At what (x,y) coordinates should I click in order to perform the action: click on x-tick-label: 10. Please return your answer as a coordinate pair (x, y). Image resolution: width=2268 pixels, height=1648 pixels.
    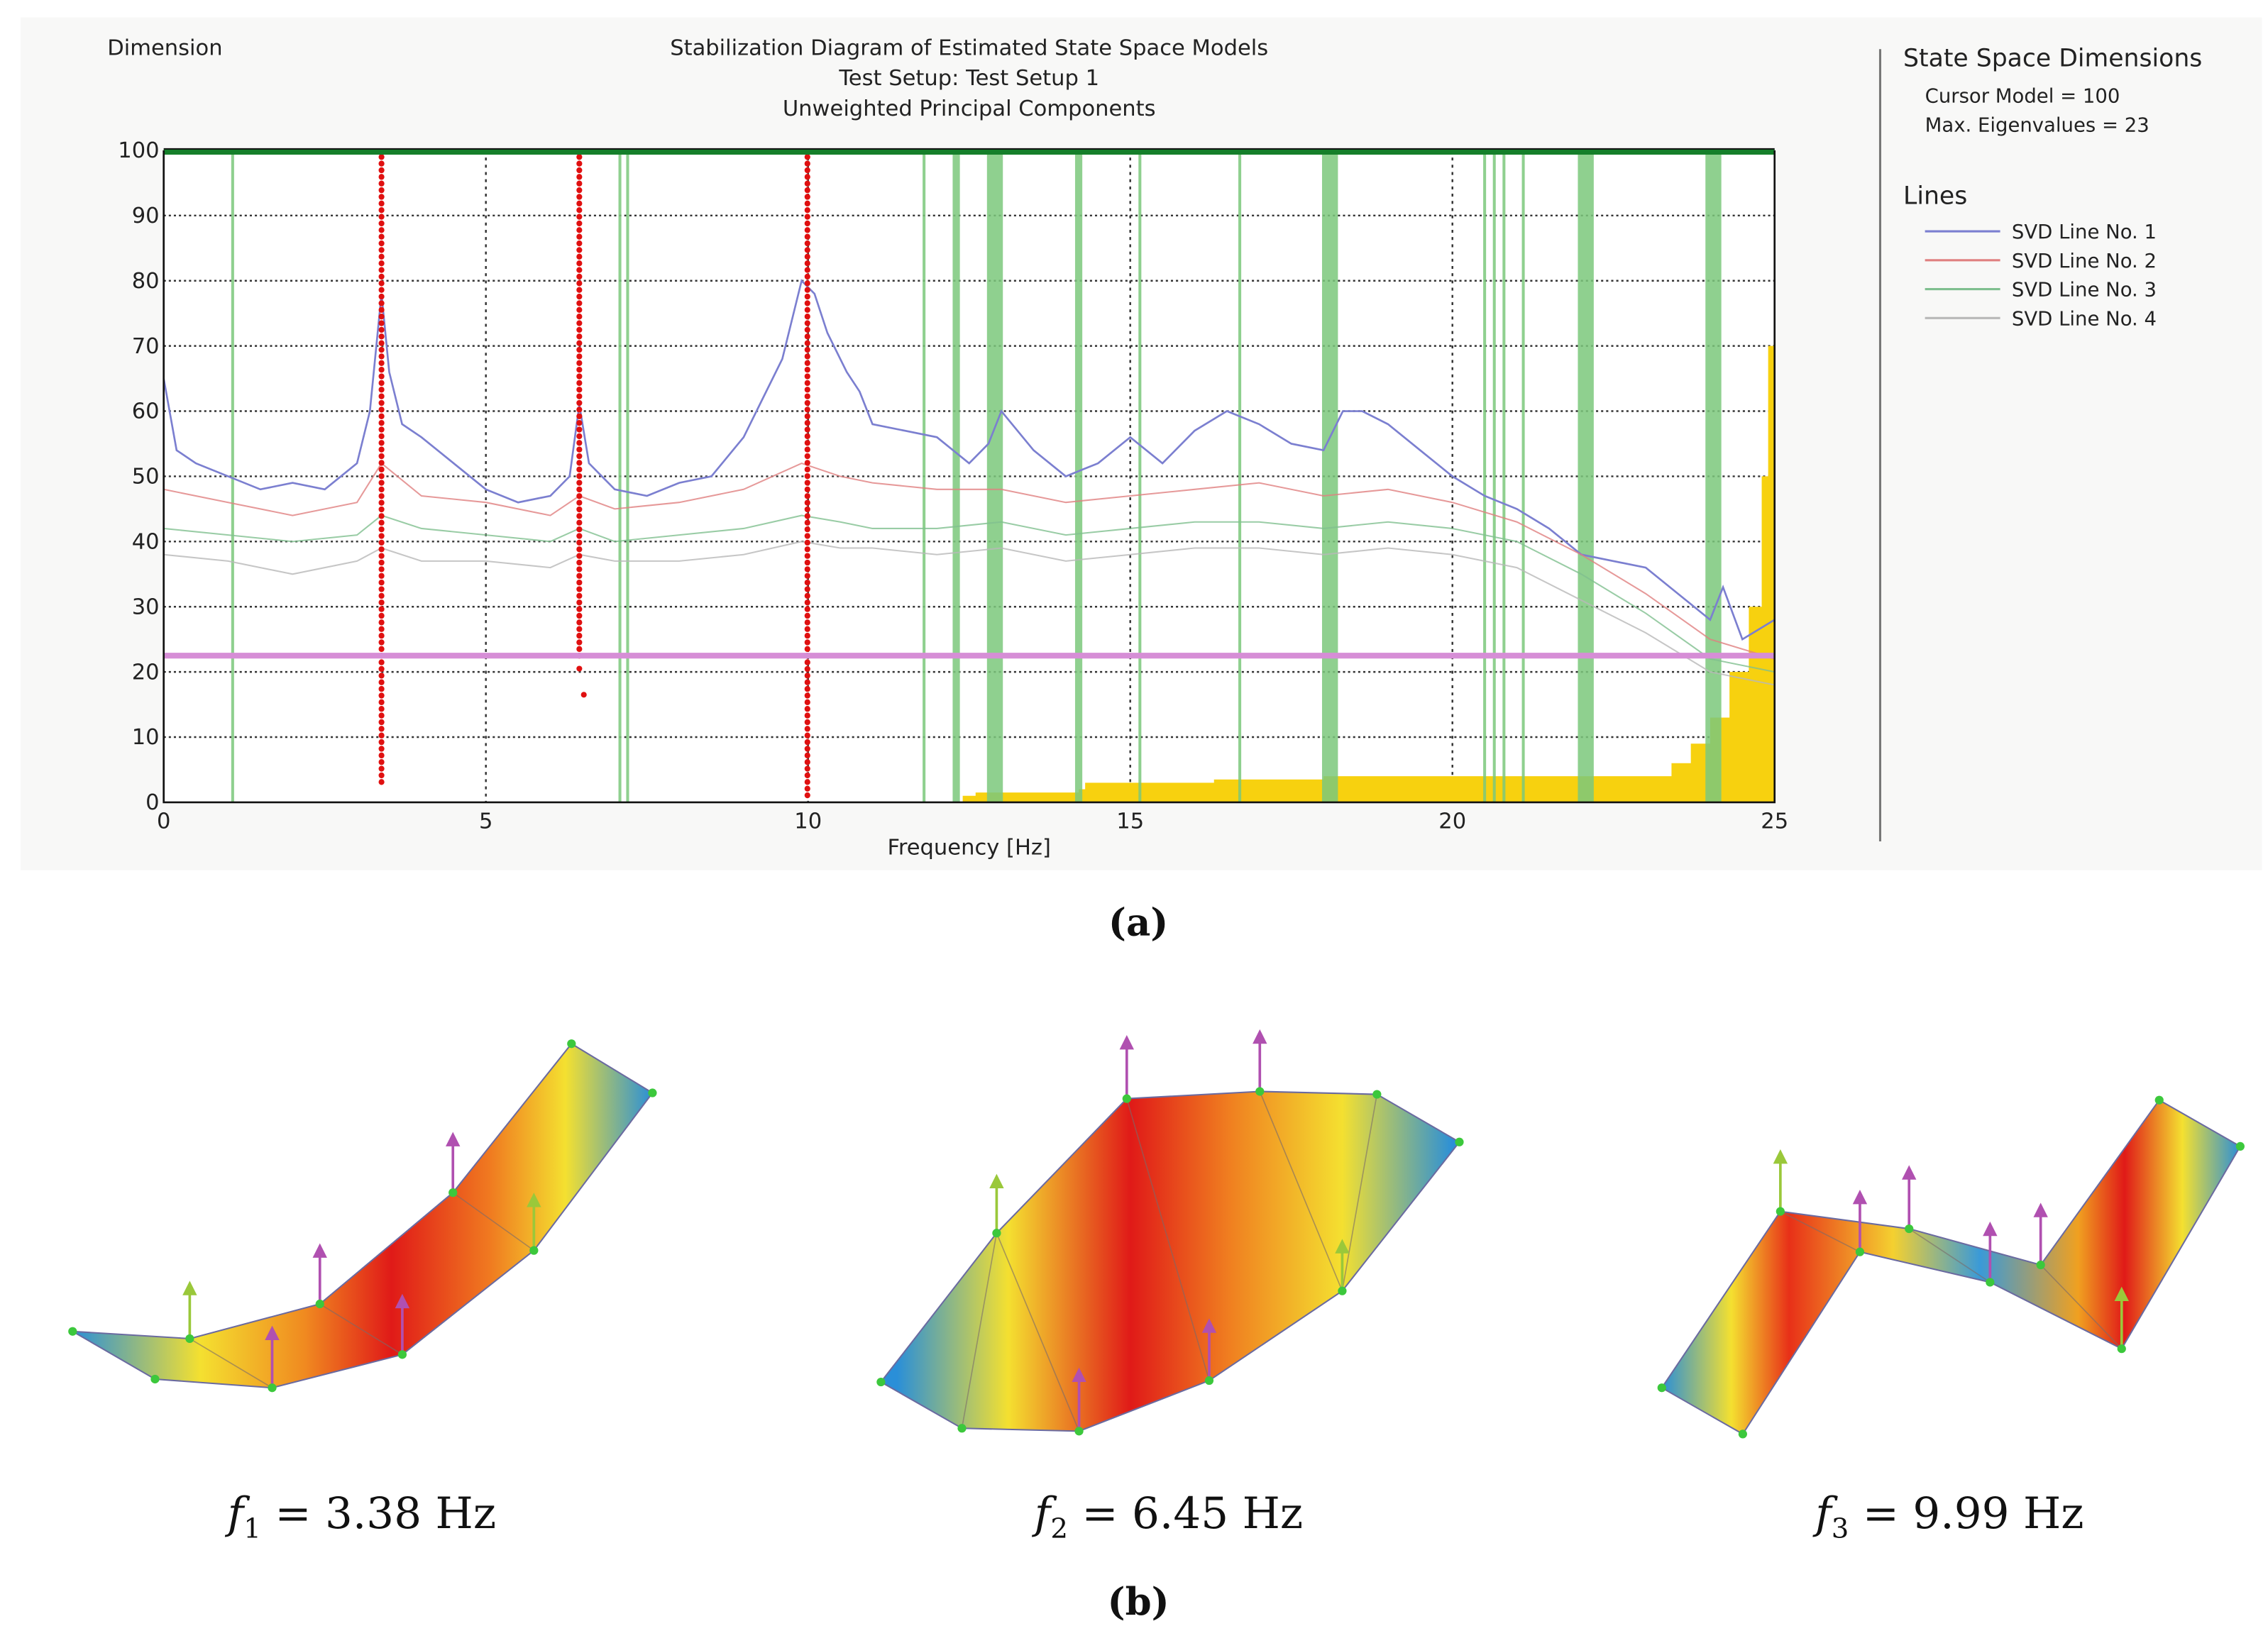
    Looking at the image, I should click on (808, 822).